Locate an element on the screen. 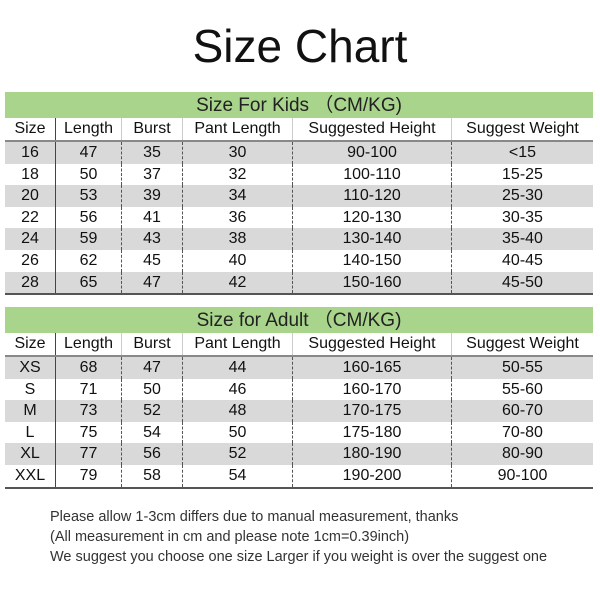 This screenshot has height=600, width=600. table-cell: 28 is located at coordinates (30, 282).